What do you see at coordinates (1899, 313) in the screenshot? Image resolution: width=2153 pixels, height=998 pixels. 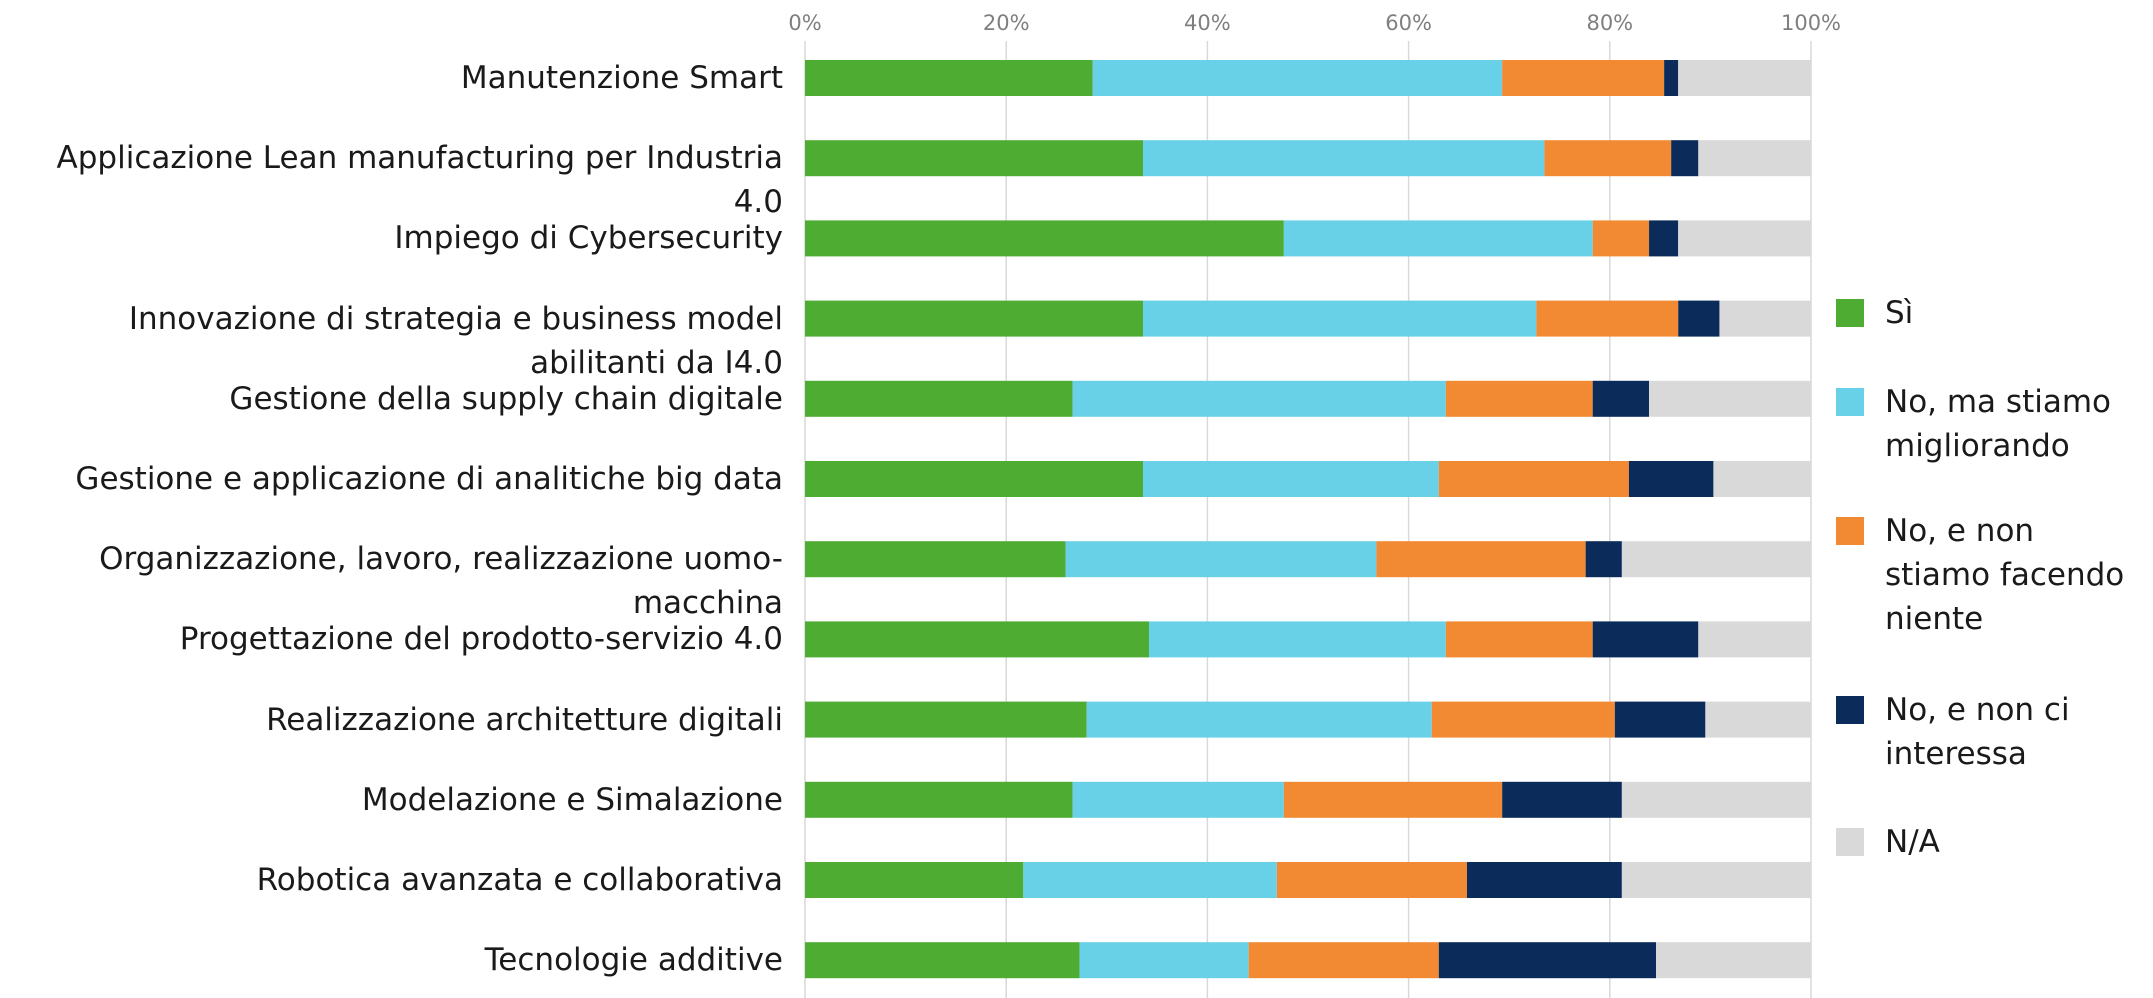 I see `legend-label: Sì` at bounding box center [1899, 313].